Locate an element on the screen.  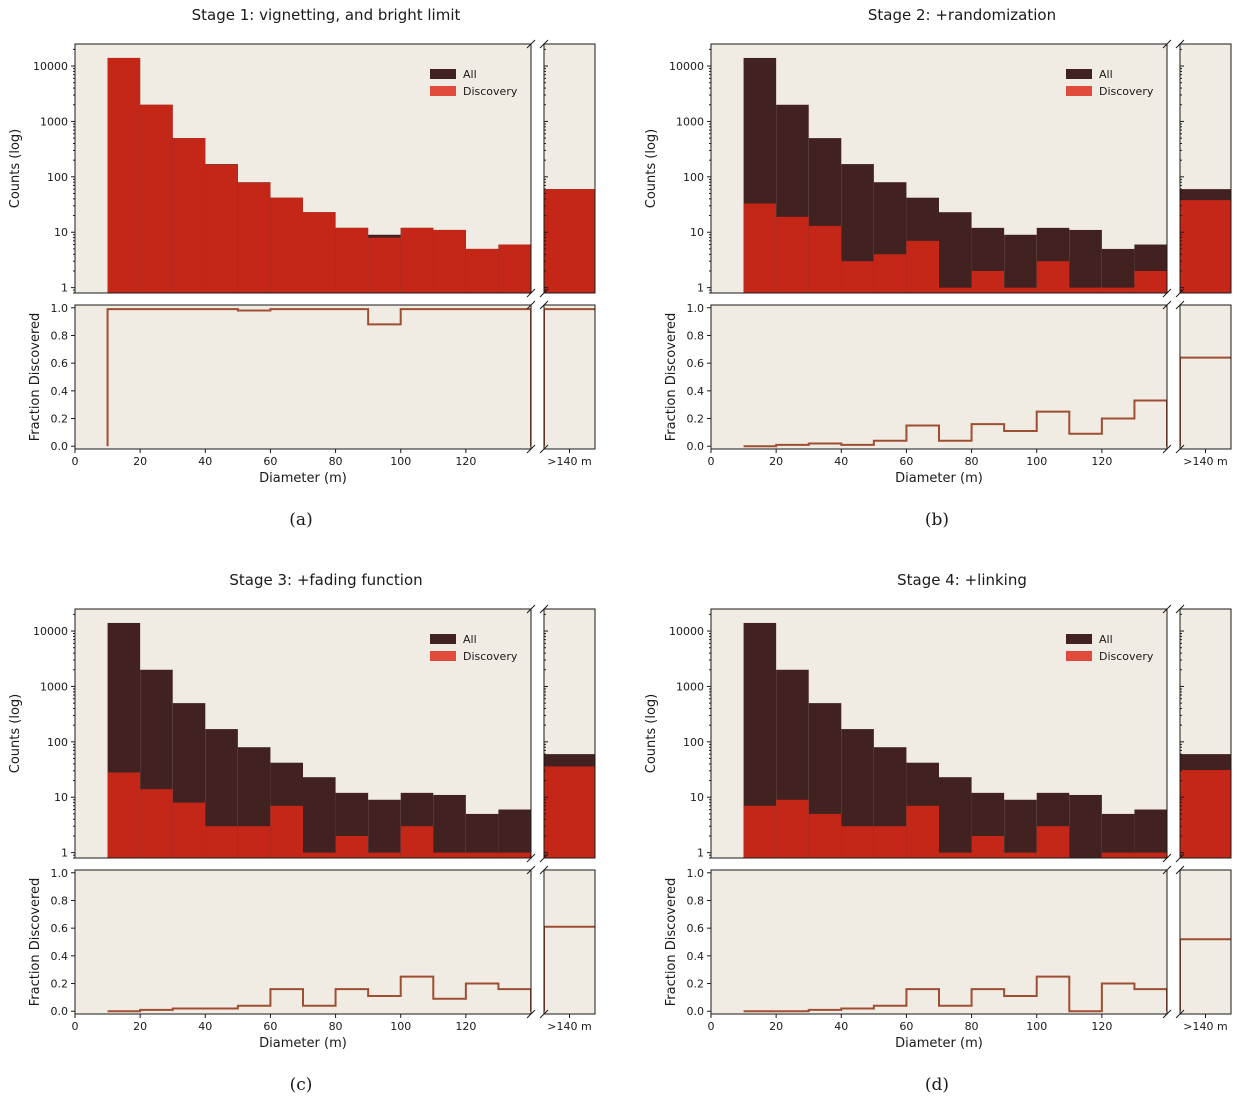
legend-discovery-label: Discovery is located at coordinates (1126, 91).